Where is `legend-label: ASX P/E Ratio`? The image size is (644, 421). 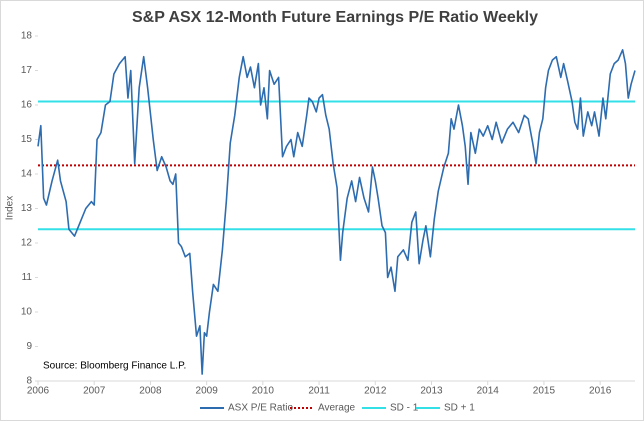 legend-label: ASX P/E Ratio is located at coordinates (260, 408).